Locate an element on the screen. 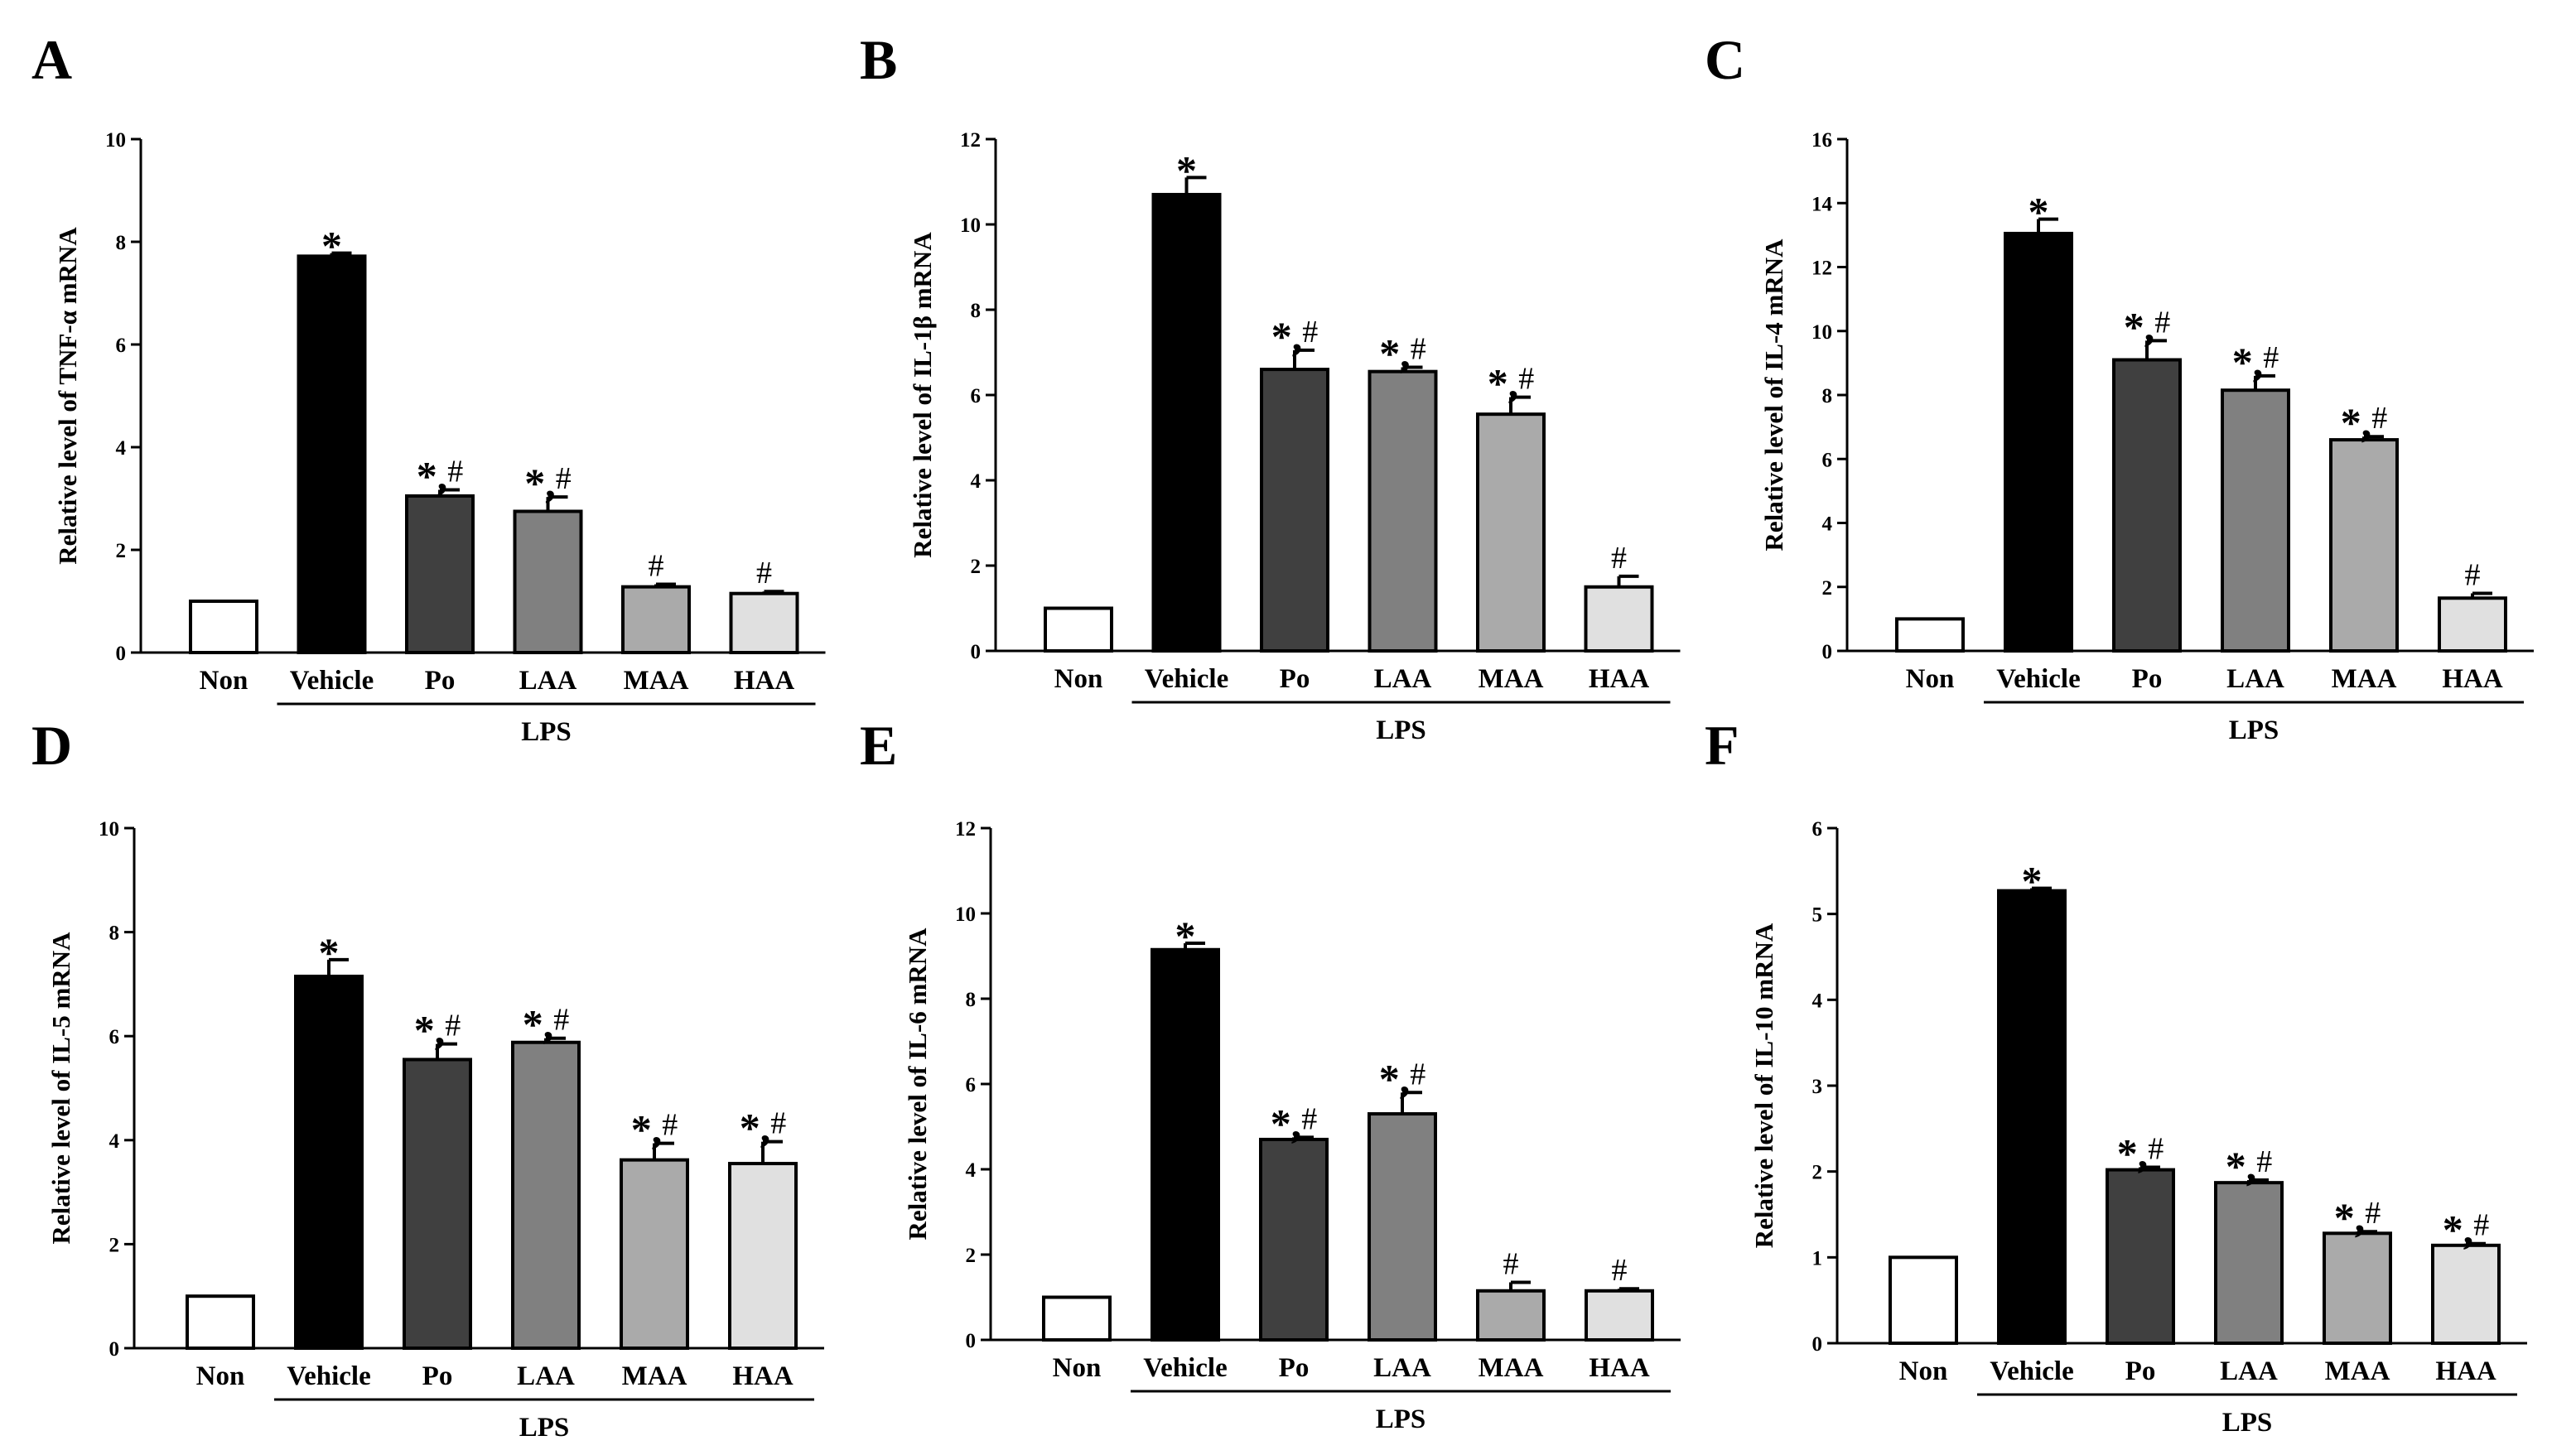 Image resolution: width=2576 pixels, height=1455 pixels. panel-letter: D is located at coordinates (51, 745).